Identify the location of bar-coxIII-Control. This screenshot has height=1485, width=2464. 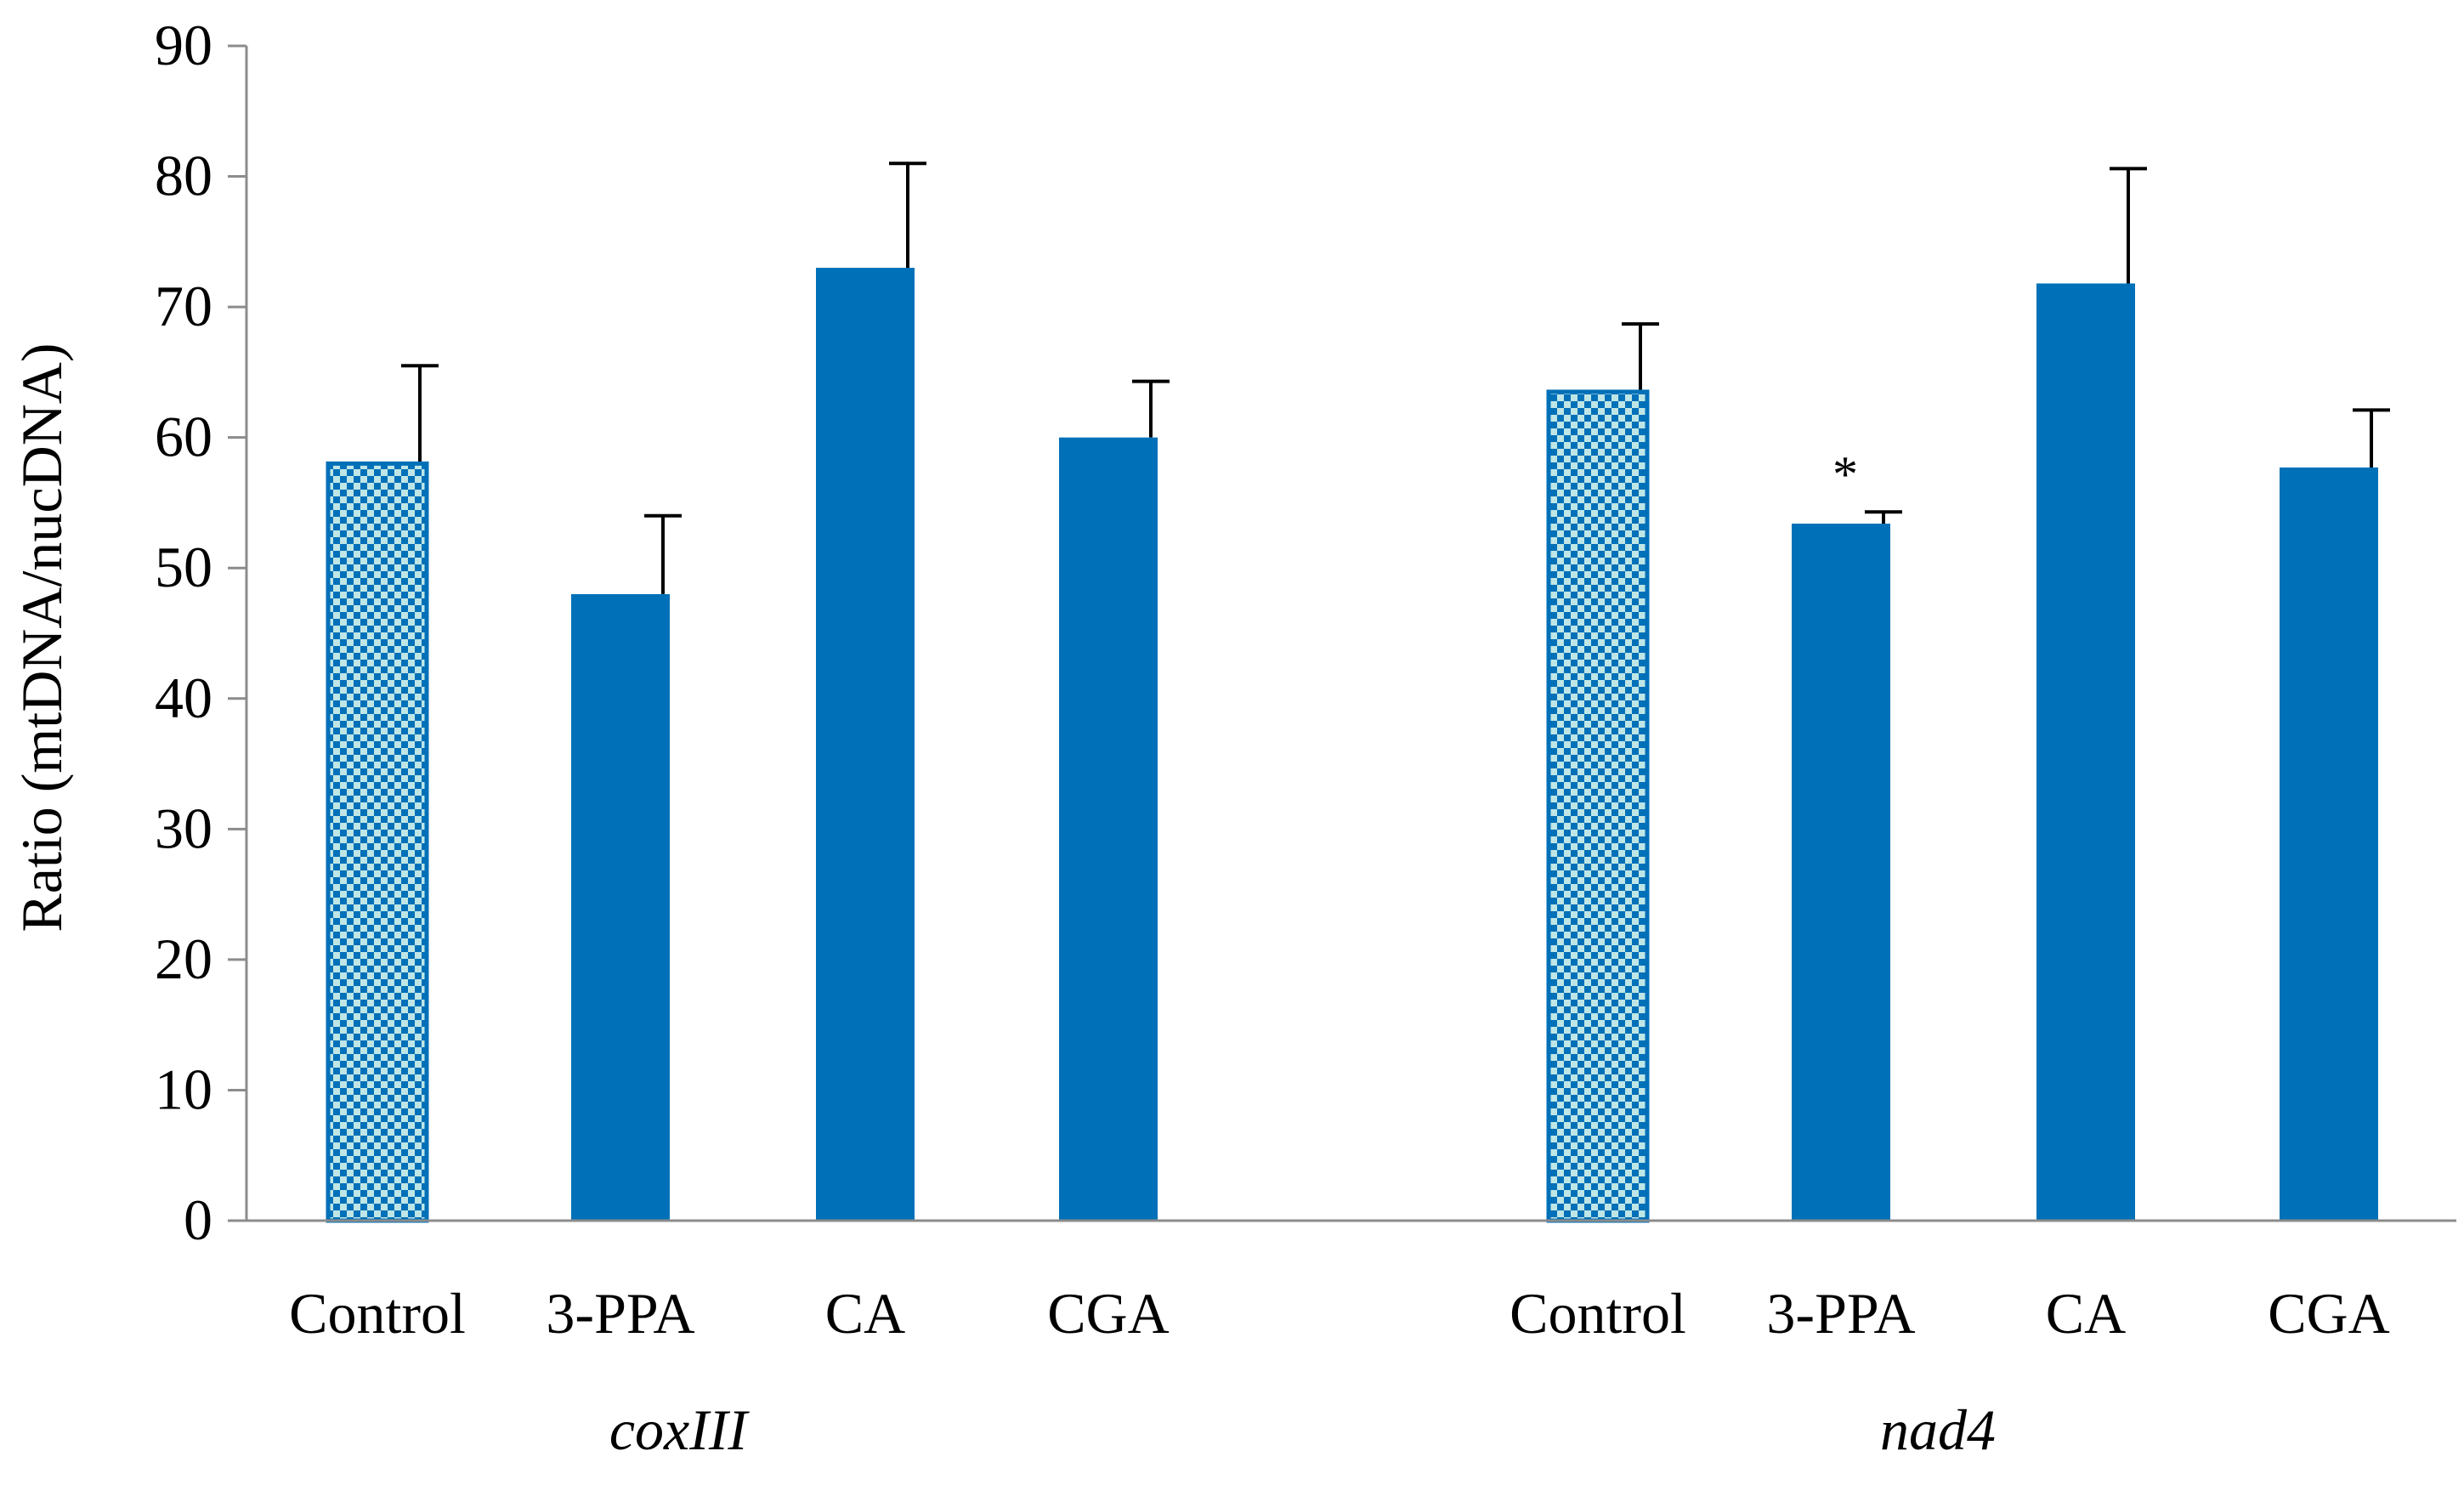
(378, 842).